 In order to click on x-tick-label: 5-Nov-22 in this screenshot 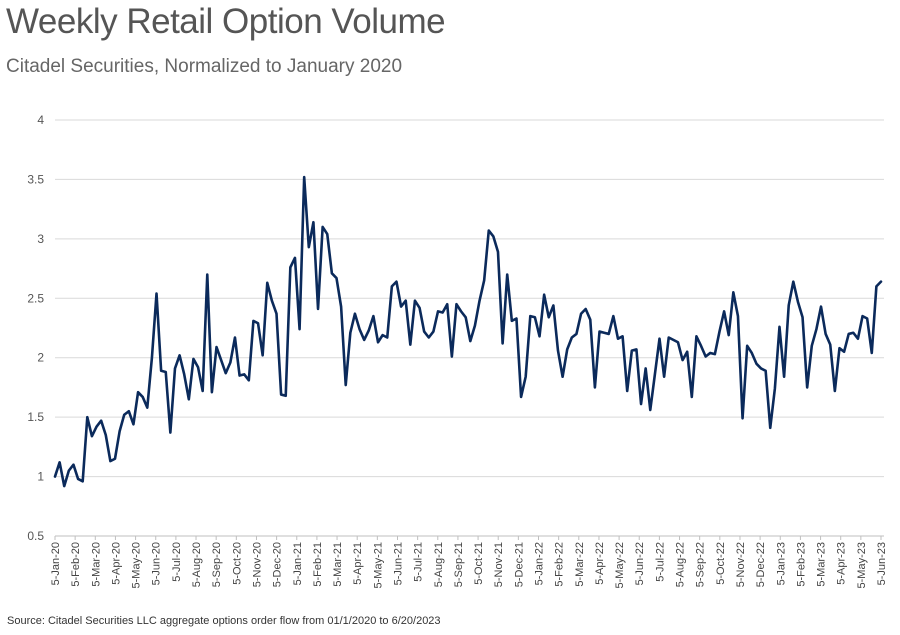, I will do `click(741, 564)`.